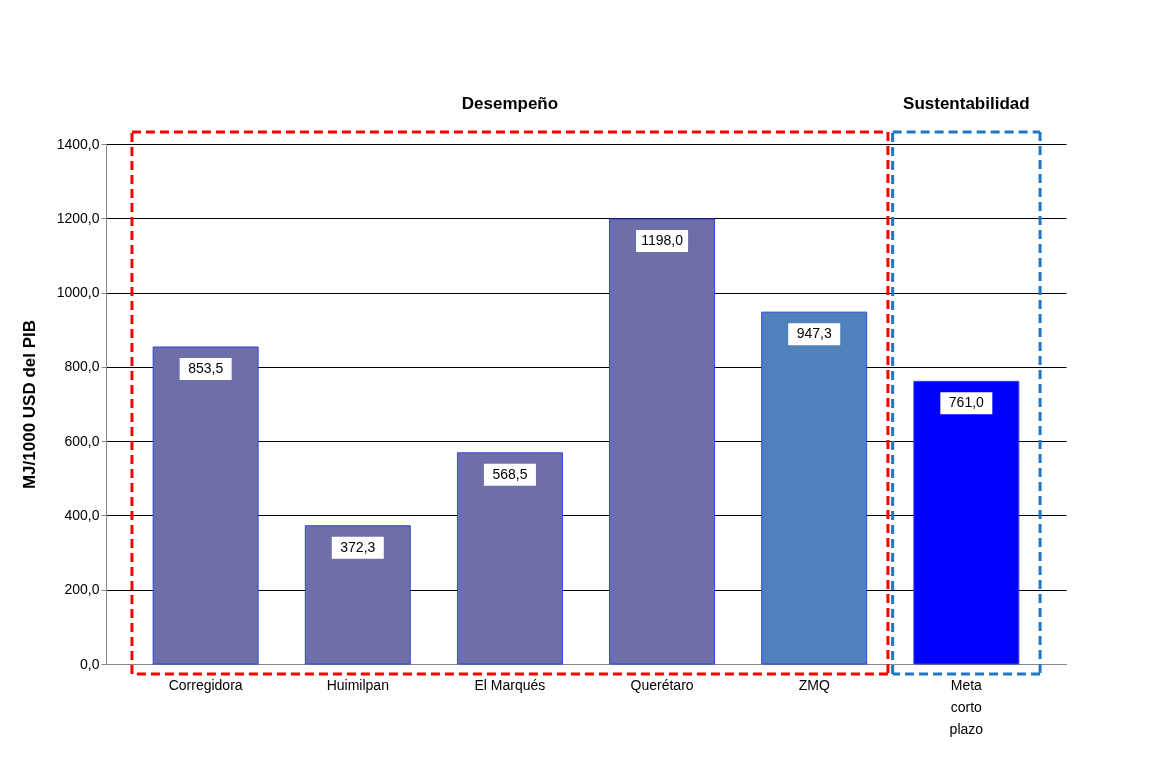  Describe the element at coordinates (662, 240) in the screenshot. I see `data-label: 1198,0` at that location.